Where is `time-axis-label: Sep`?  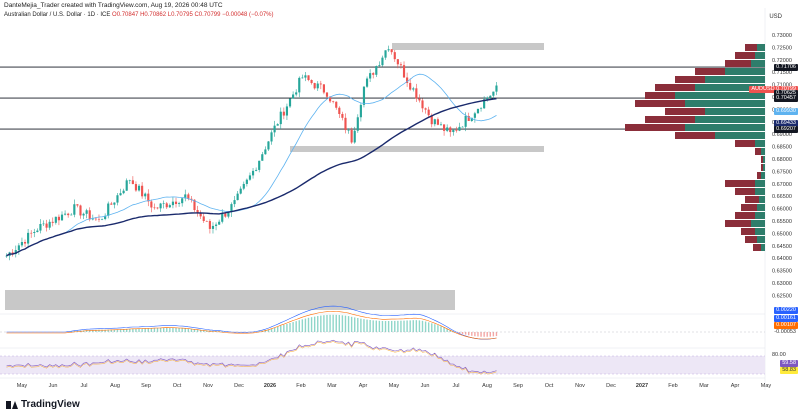 time-axis-label: Sep is located at coordinates (146, 386).